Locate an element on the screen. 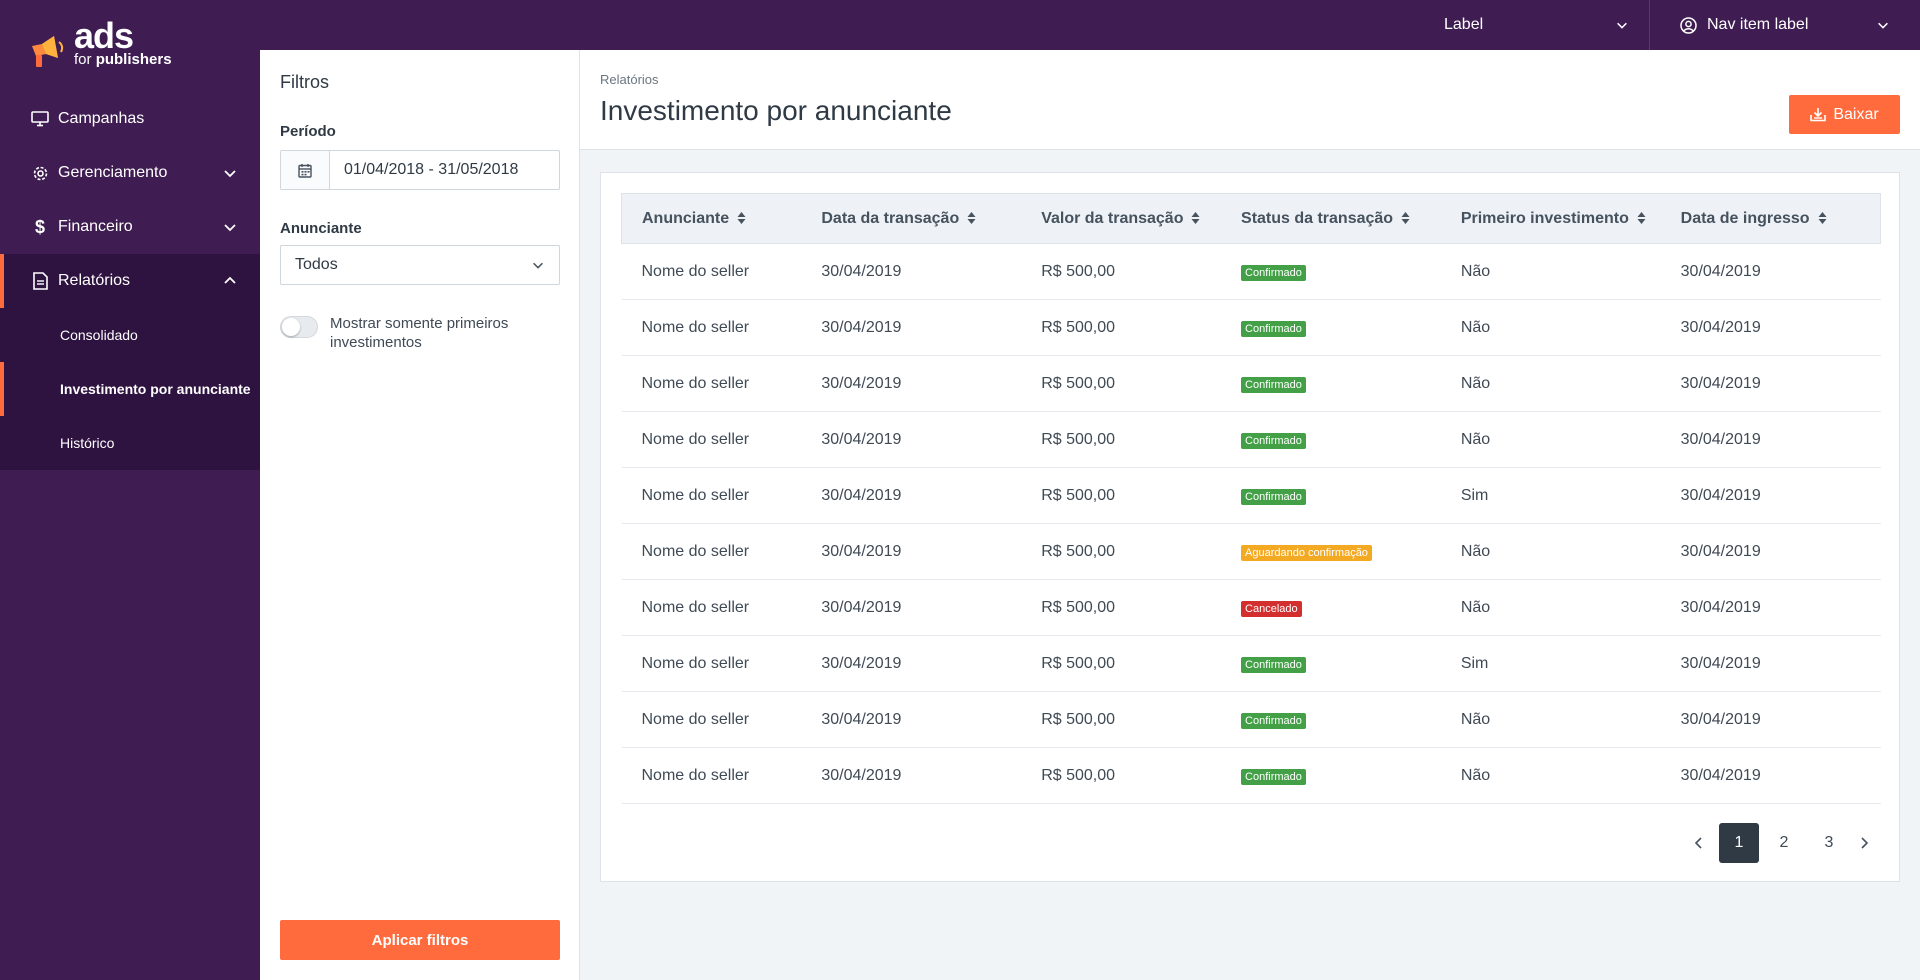 The width and height of the screenshot is (1920, 980). period-date-range-input: 01/04/2018 - 31/05/2018 is located at coordinates (420, 170).